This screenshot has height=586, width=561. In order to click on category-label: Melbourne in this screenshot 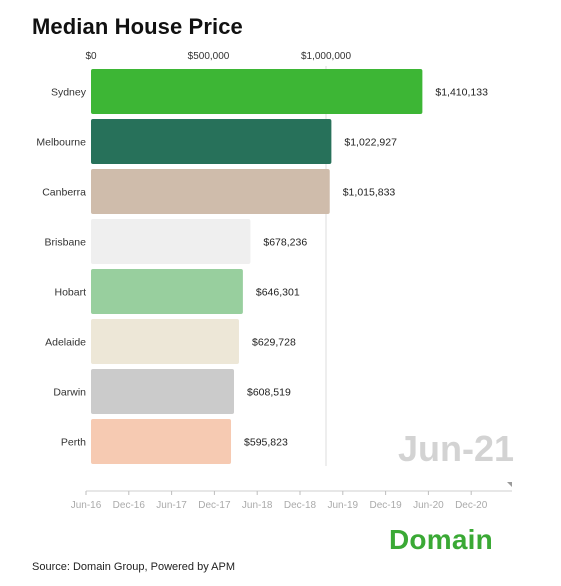, I will do `click(61, 143)`.